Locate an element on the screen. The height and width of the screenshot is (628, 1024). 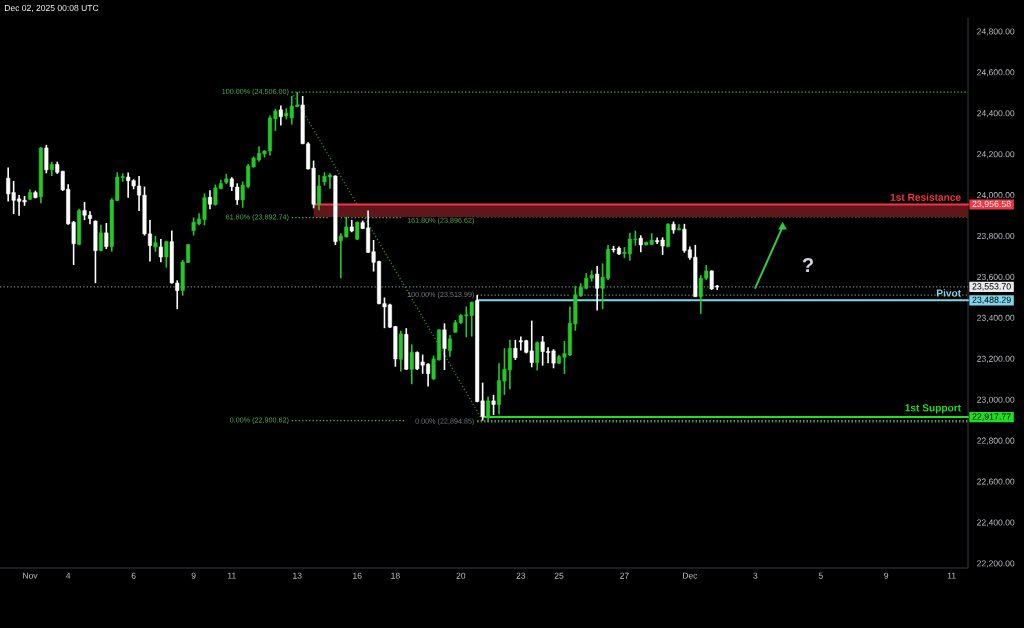
x-tick-label: Nov is located at coordinates (30, 575).